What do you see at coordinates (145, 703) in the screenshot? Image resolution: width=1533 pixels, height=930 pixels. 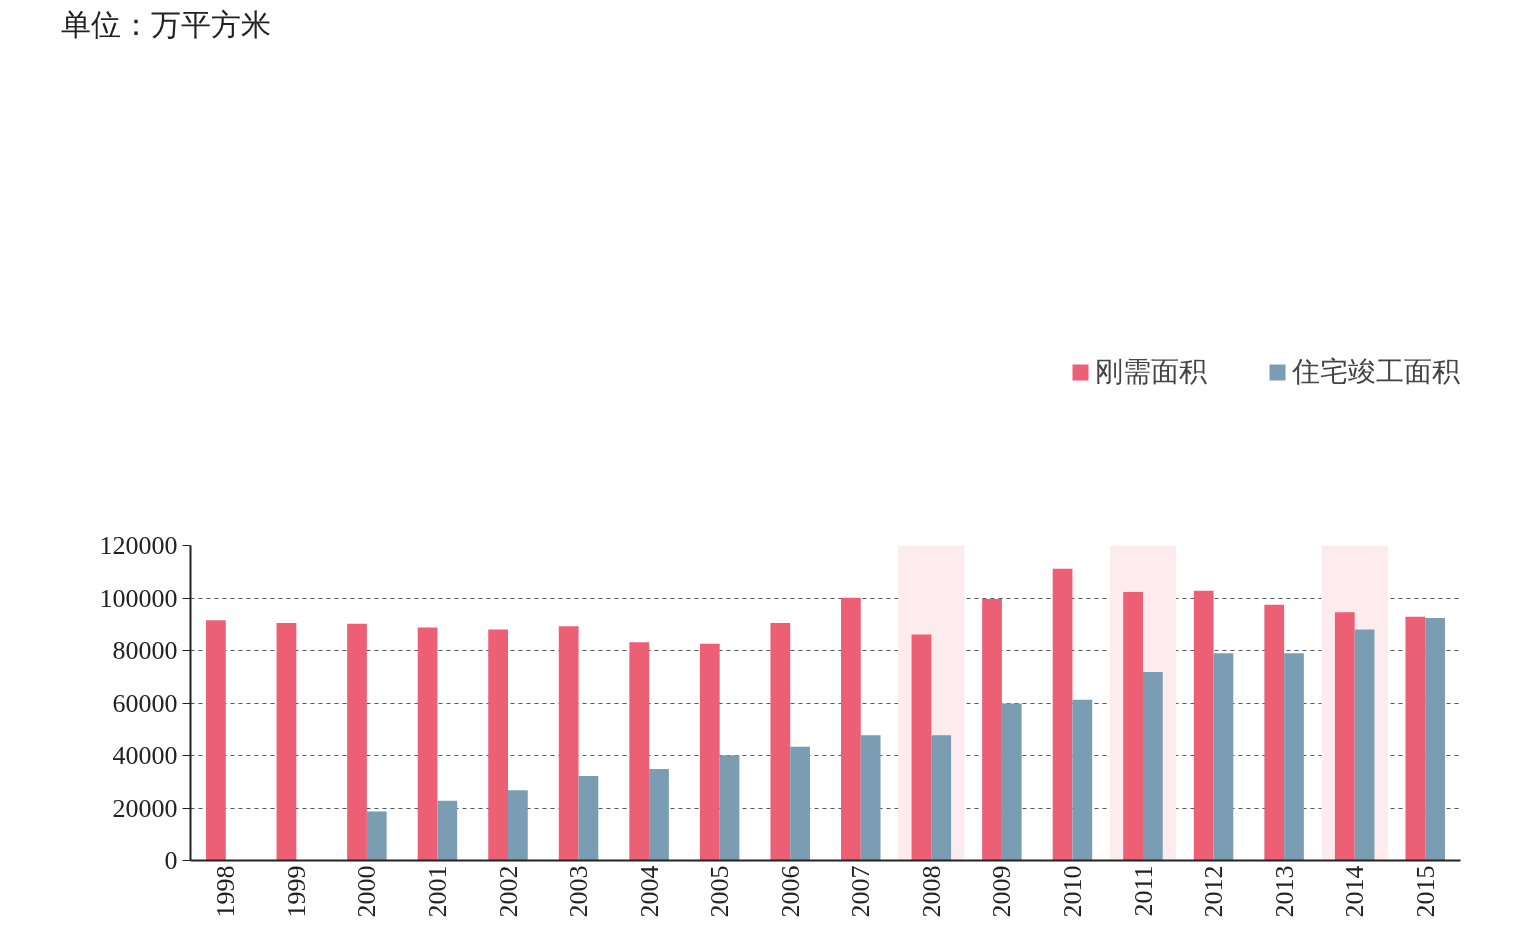 I see `y-tick-label: 60000` at bounding box center [145, 703].